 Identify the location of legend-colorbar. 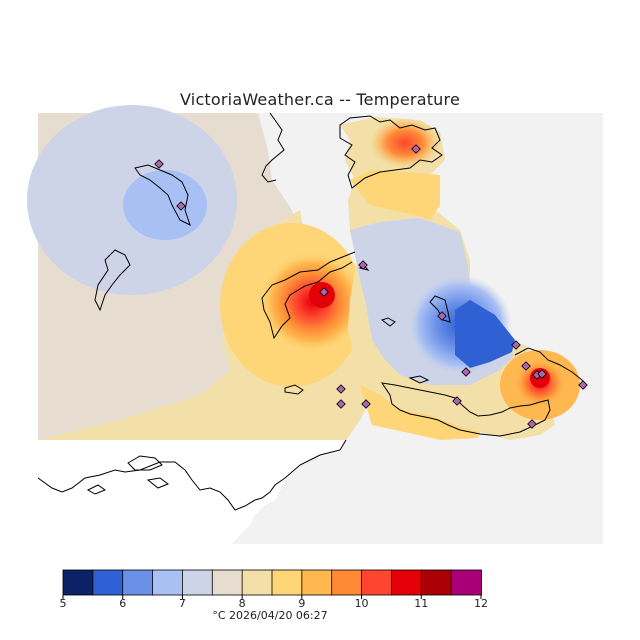
(272, 582).